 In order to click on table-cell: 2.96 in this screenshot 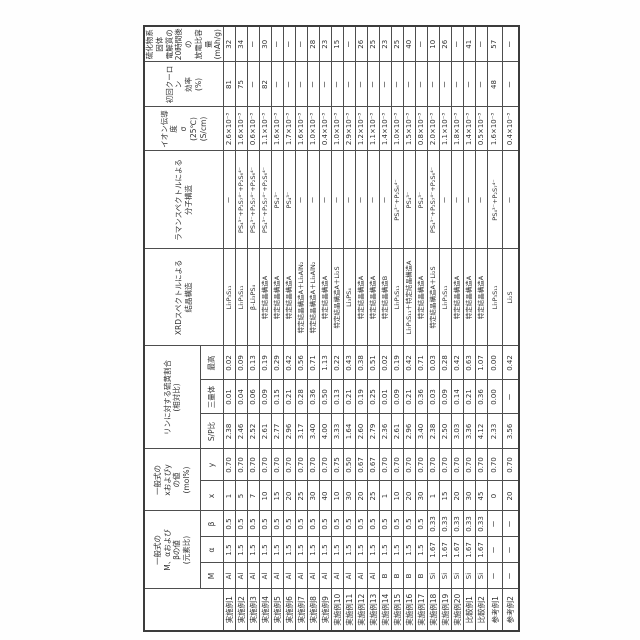, I will do `click(409, 431)`.